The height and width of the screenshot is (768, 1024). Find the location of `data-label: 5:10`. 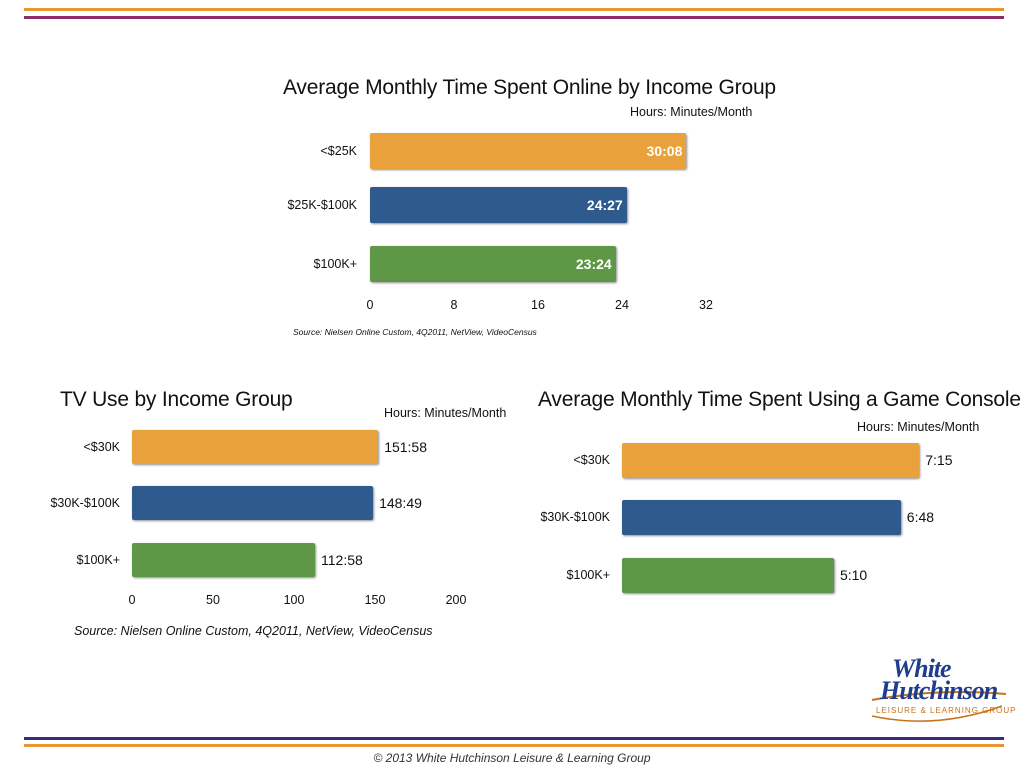

data-label: 5:10 is located at coordinates (853, 575).